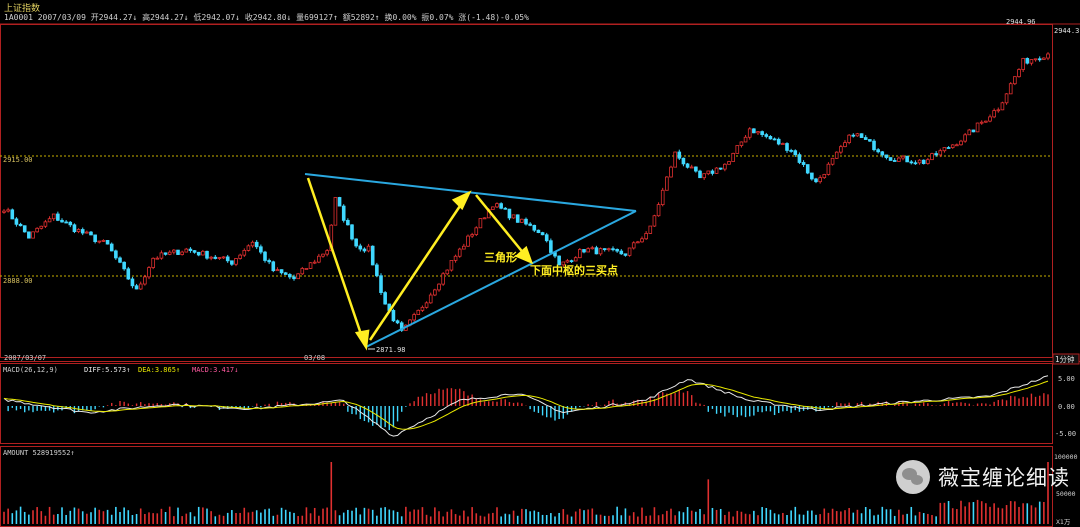  I want to click on timeframe-button, so click(1066, 359).